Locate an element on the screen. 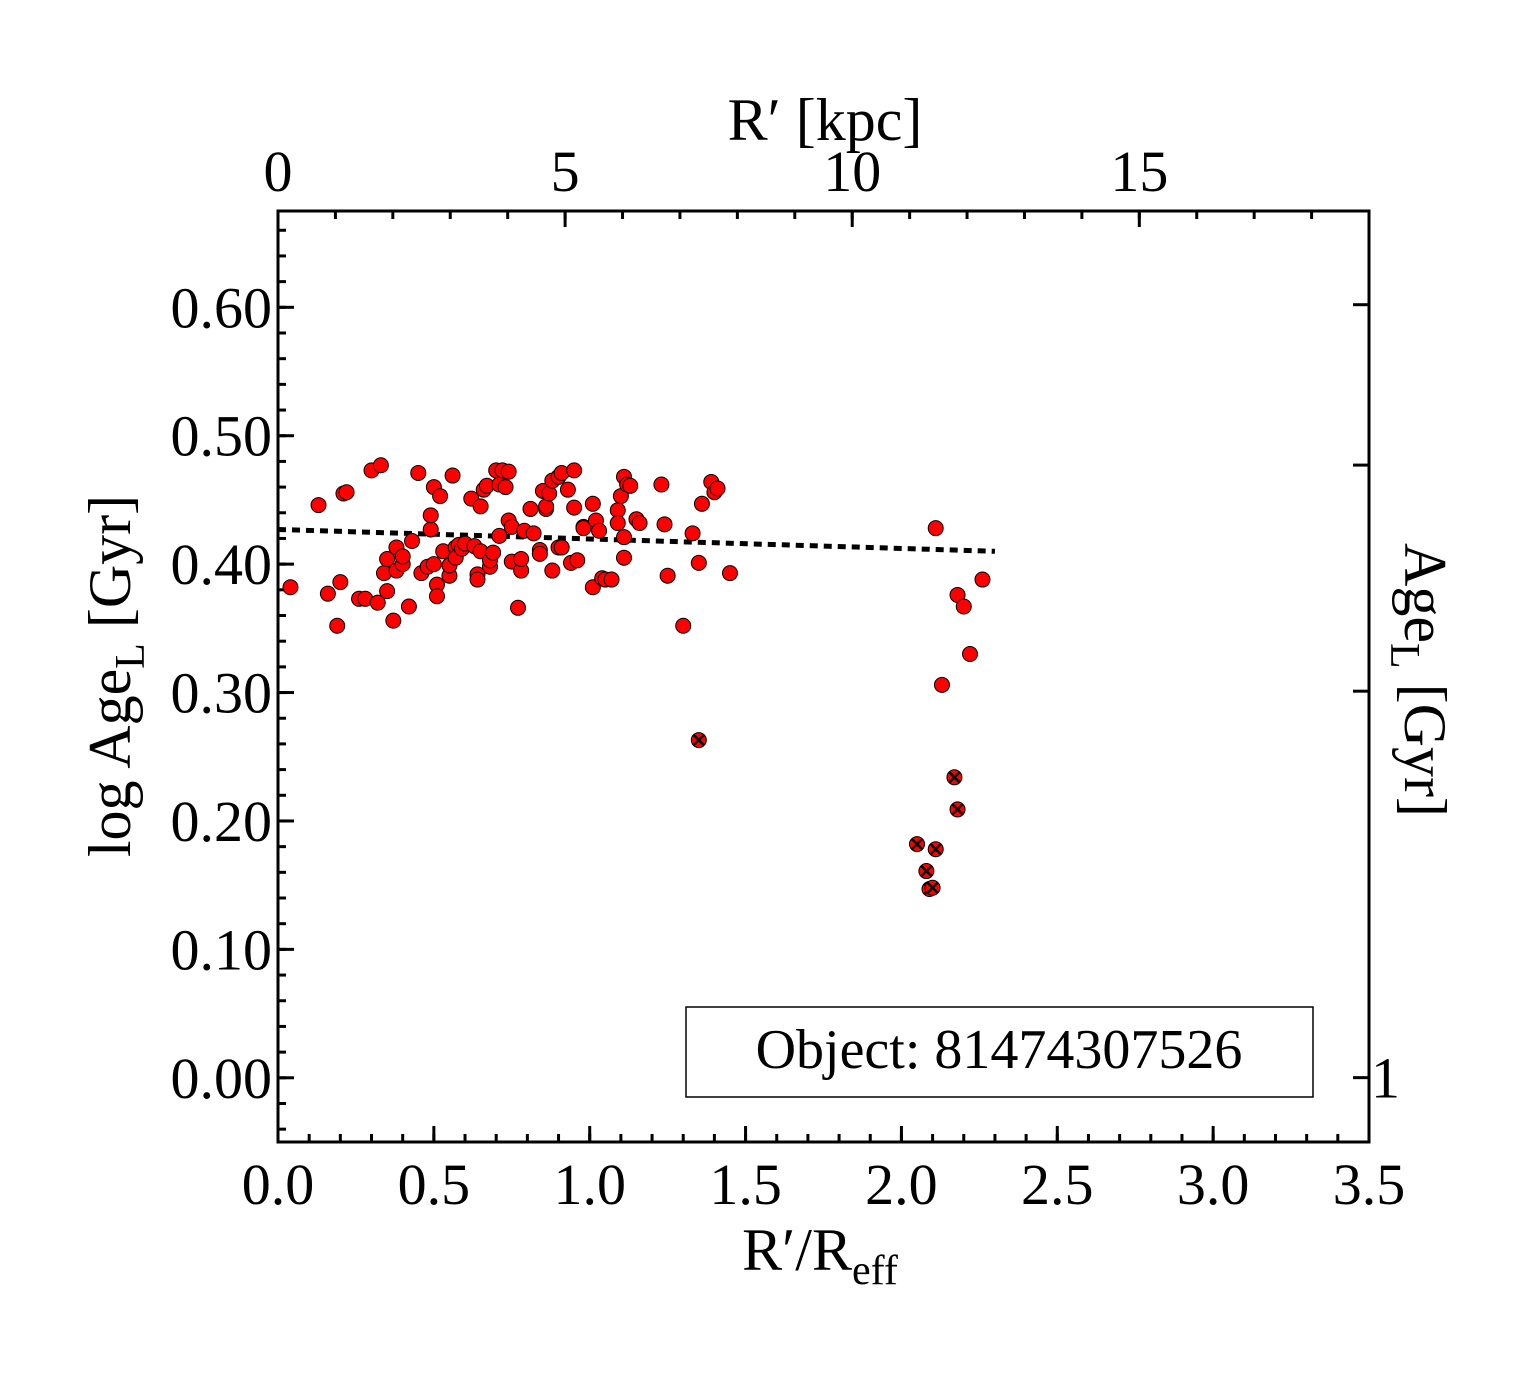  x2-axis-label-part: R′ [kpc] is located at coordinates (825, 120).